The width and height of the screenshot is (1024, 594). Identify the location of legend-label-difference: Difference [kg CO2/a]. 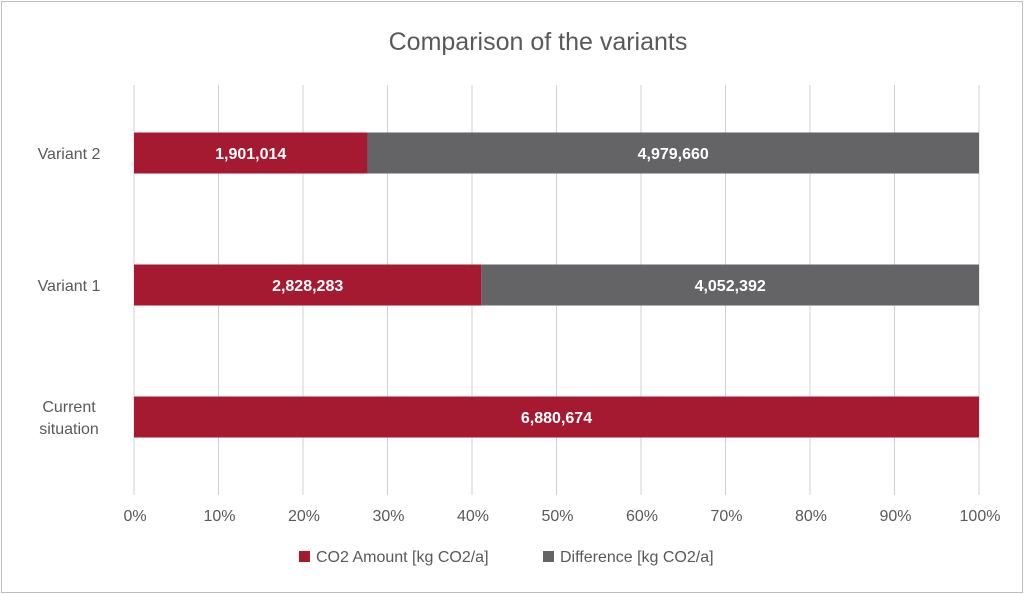
(637, 557).